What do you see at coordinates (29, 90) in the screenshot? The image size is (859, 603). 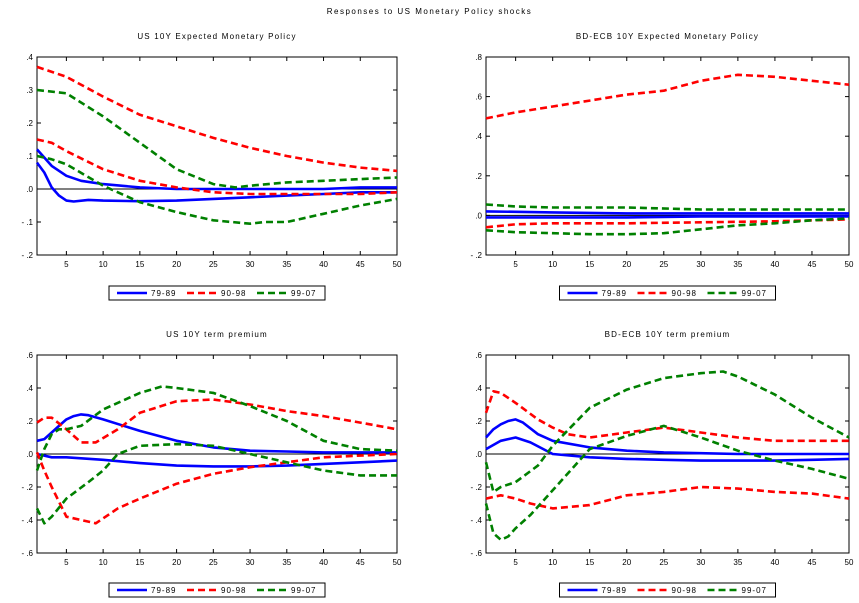 I see `y-tick-label: .3` at bounding box center [29, 90].